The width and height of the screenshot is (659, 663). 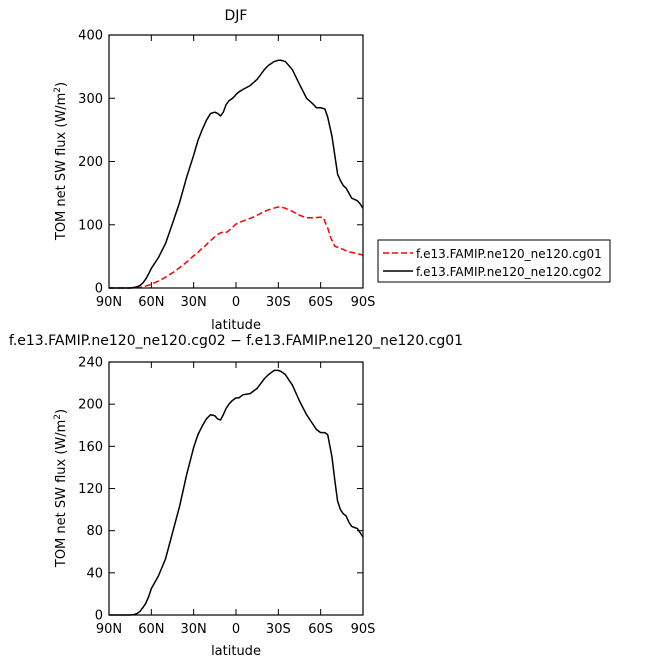 What do you see at coordinates (90, 489) in the screenshot?
I see `bottom-y-tick-label: 120` at bounding box center [90, 489].